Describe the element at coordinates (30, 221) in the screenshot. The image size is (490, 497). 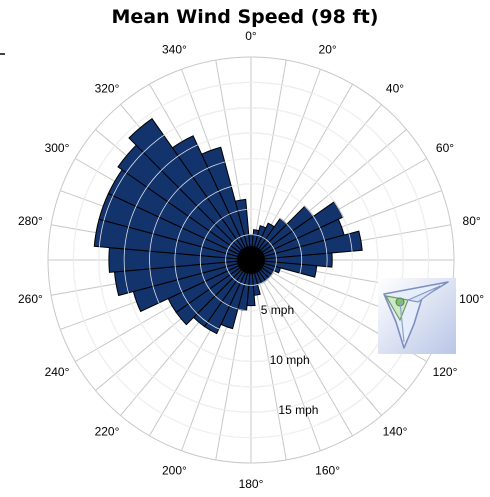
I see `direction-label: 280°` at that location.